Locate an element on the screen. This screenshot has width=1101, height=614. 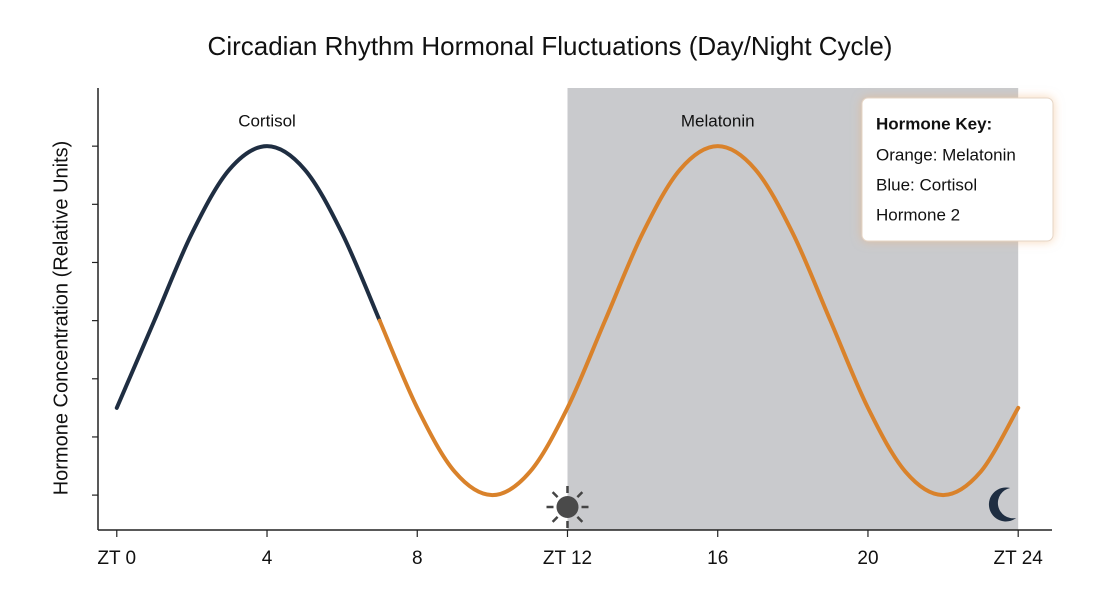
legend-entry: Hormone 2 is located at coordinates (918, 214).